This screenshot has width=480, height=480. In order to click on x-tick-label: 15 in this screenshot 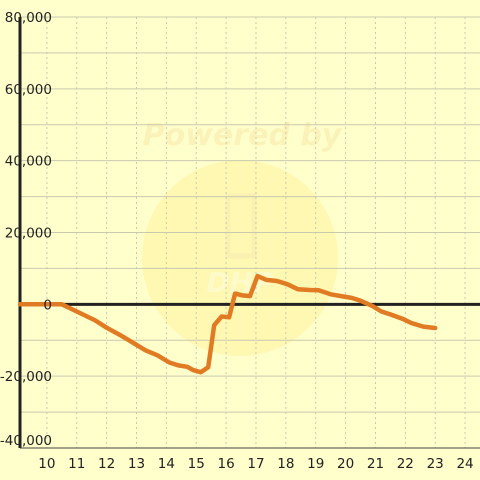, I will do `click(196, 464)`.